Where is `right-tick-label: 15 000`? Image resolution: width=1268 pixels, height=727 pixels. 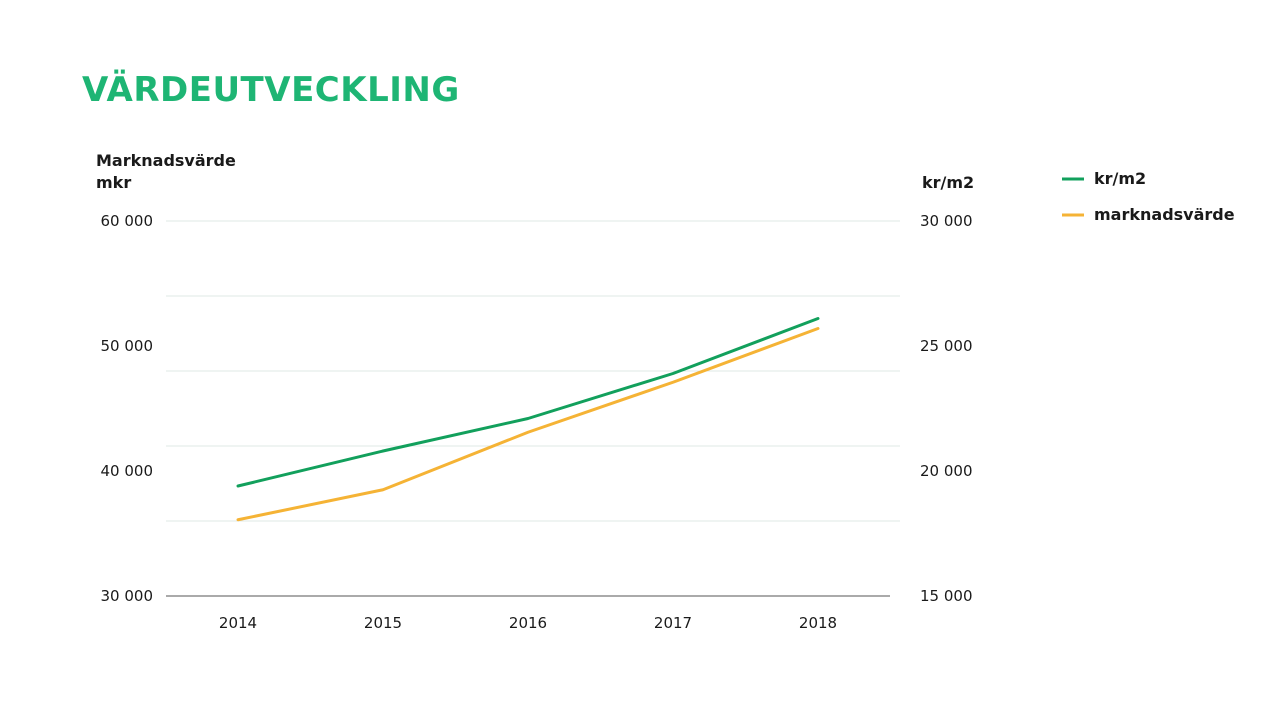
right-tick-label: 15 000 is located at coordinates (946, 596).